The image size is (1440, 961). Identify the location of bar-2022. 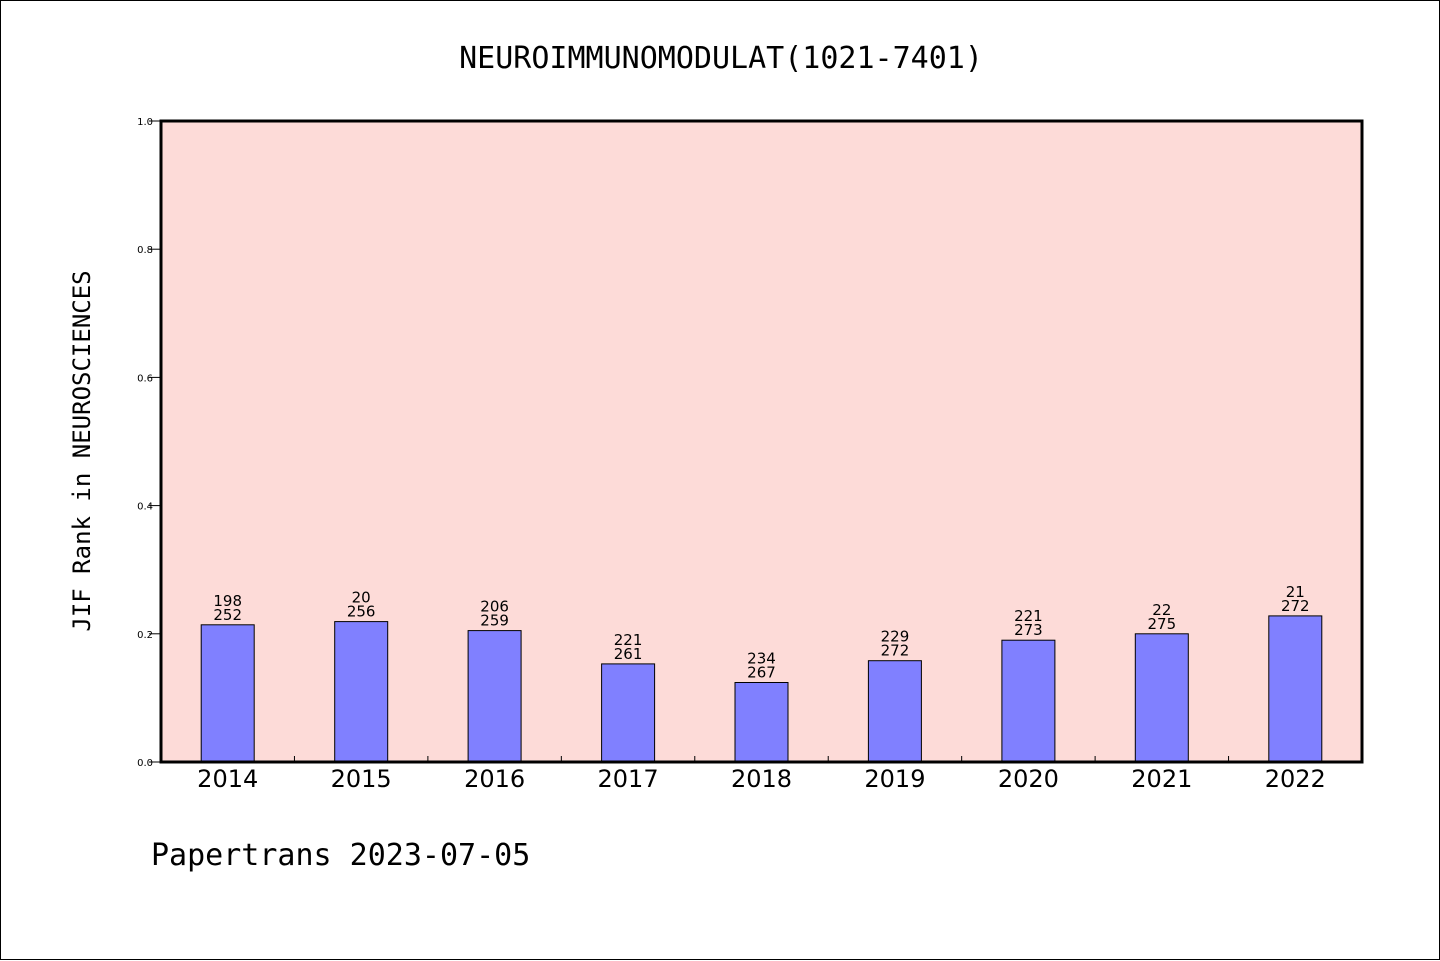
(1295, 689).